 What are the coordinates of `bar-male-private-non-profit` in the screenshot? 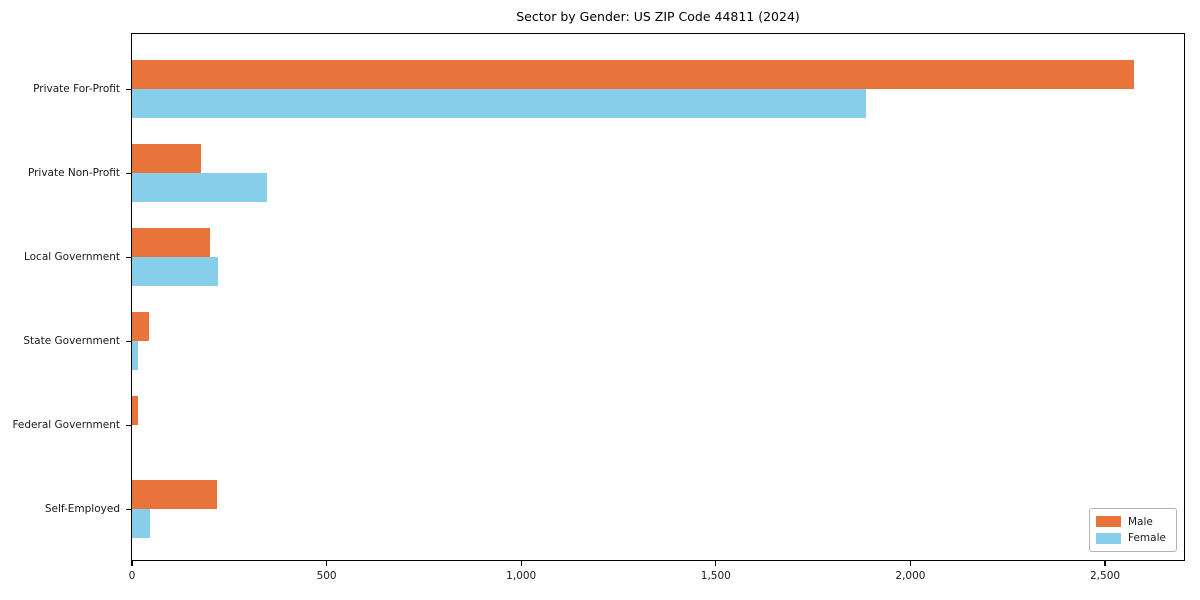 It's located at (167, 159).